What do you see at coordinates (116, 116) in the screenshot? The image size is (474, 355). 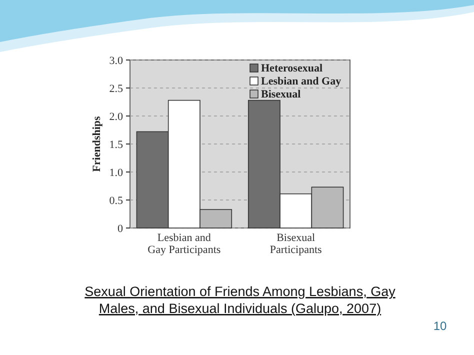 I see `y-tick-label: 2.0` at bounding box center [116, 116].